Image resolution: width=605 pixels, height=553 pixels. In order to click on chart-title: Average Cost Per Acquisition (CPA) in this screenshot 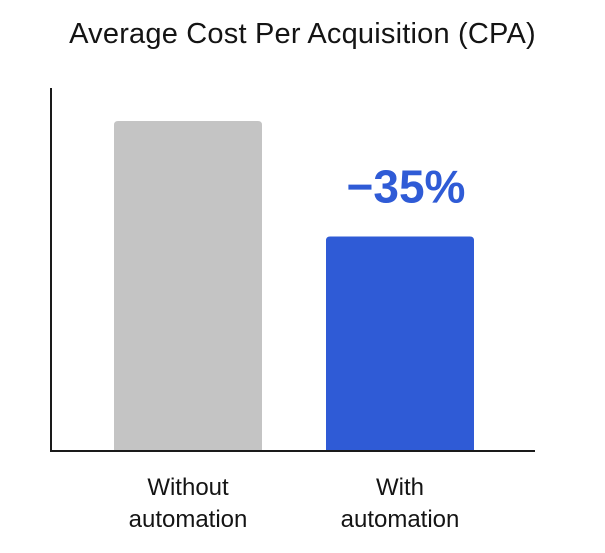, I will do `click(302, 34)`.